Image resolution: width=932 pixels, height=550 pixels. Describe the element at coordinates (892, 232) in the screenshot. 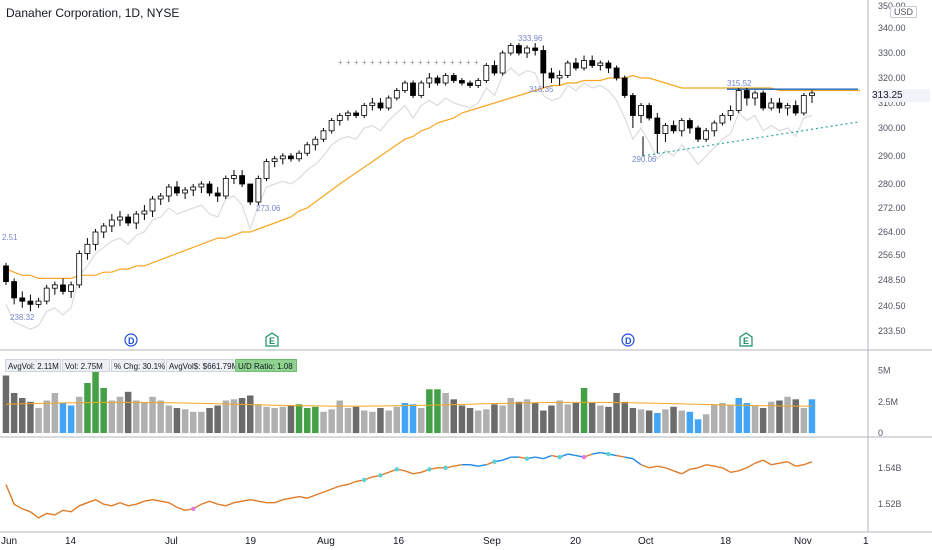

I see `price-axis-label: 264.00` at that location.